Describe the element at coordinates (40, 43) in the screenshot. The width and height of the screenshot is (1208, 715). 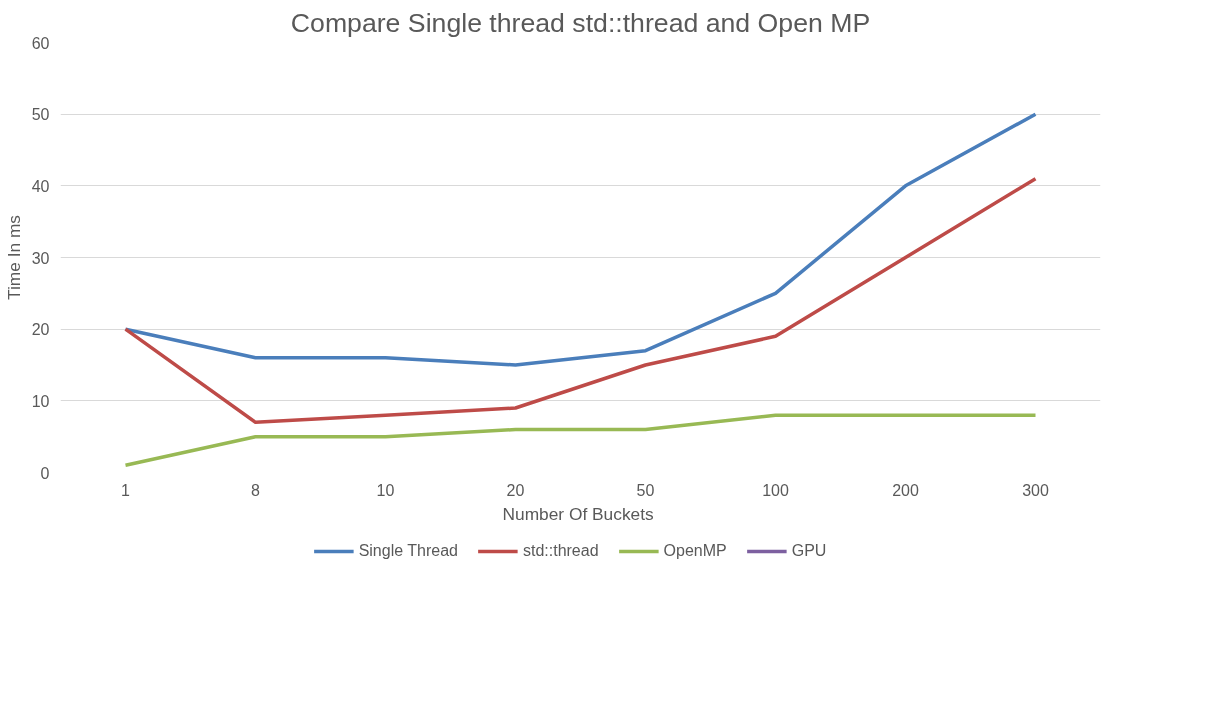
I see `y-tick-label: 60` at that location.